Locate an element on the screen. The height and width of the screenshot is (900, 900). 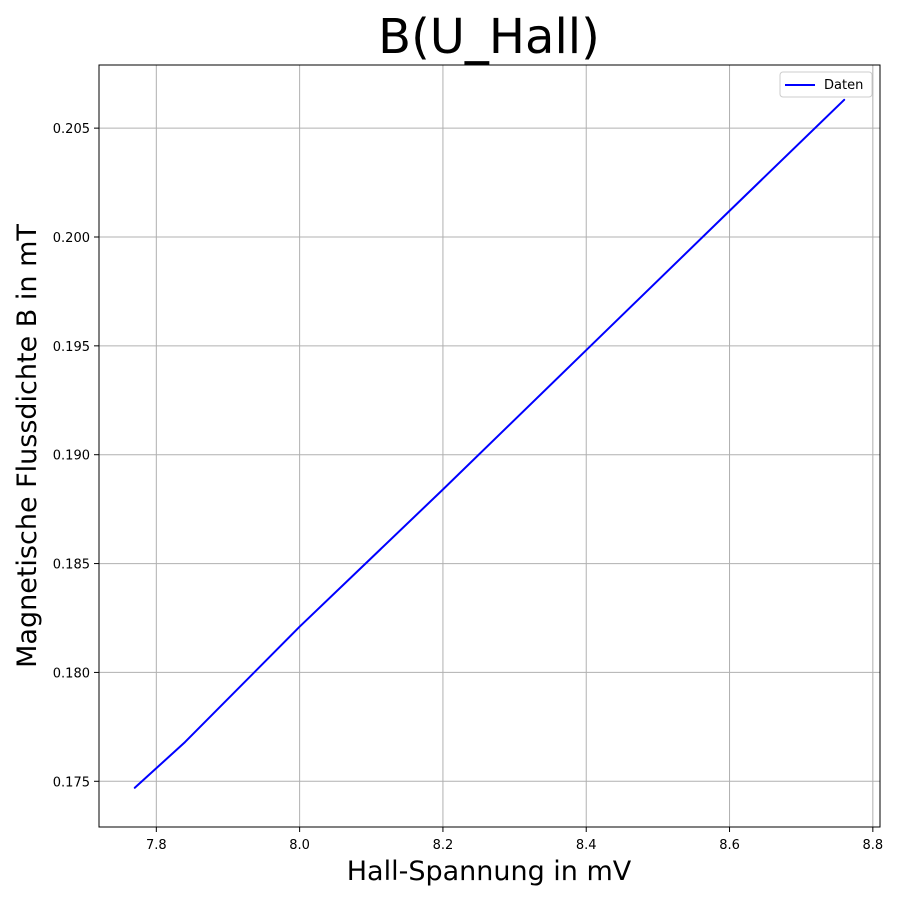
x-tick-label: 8.8 is located at coordinates (872, 845).